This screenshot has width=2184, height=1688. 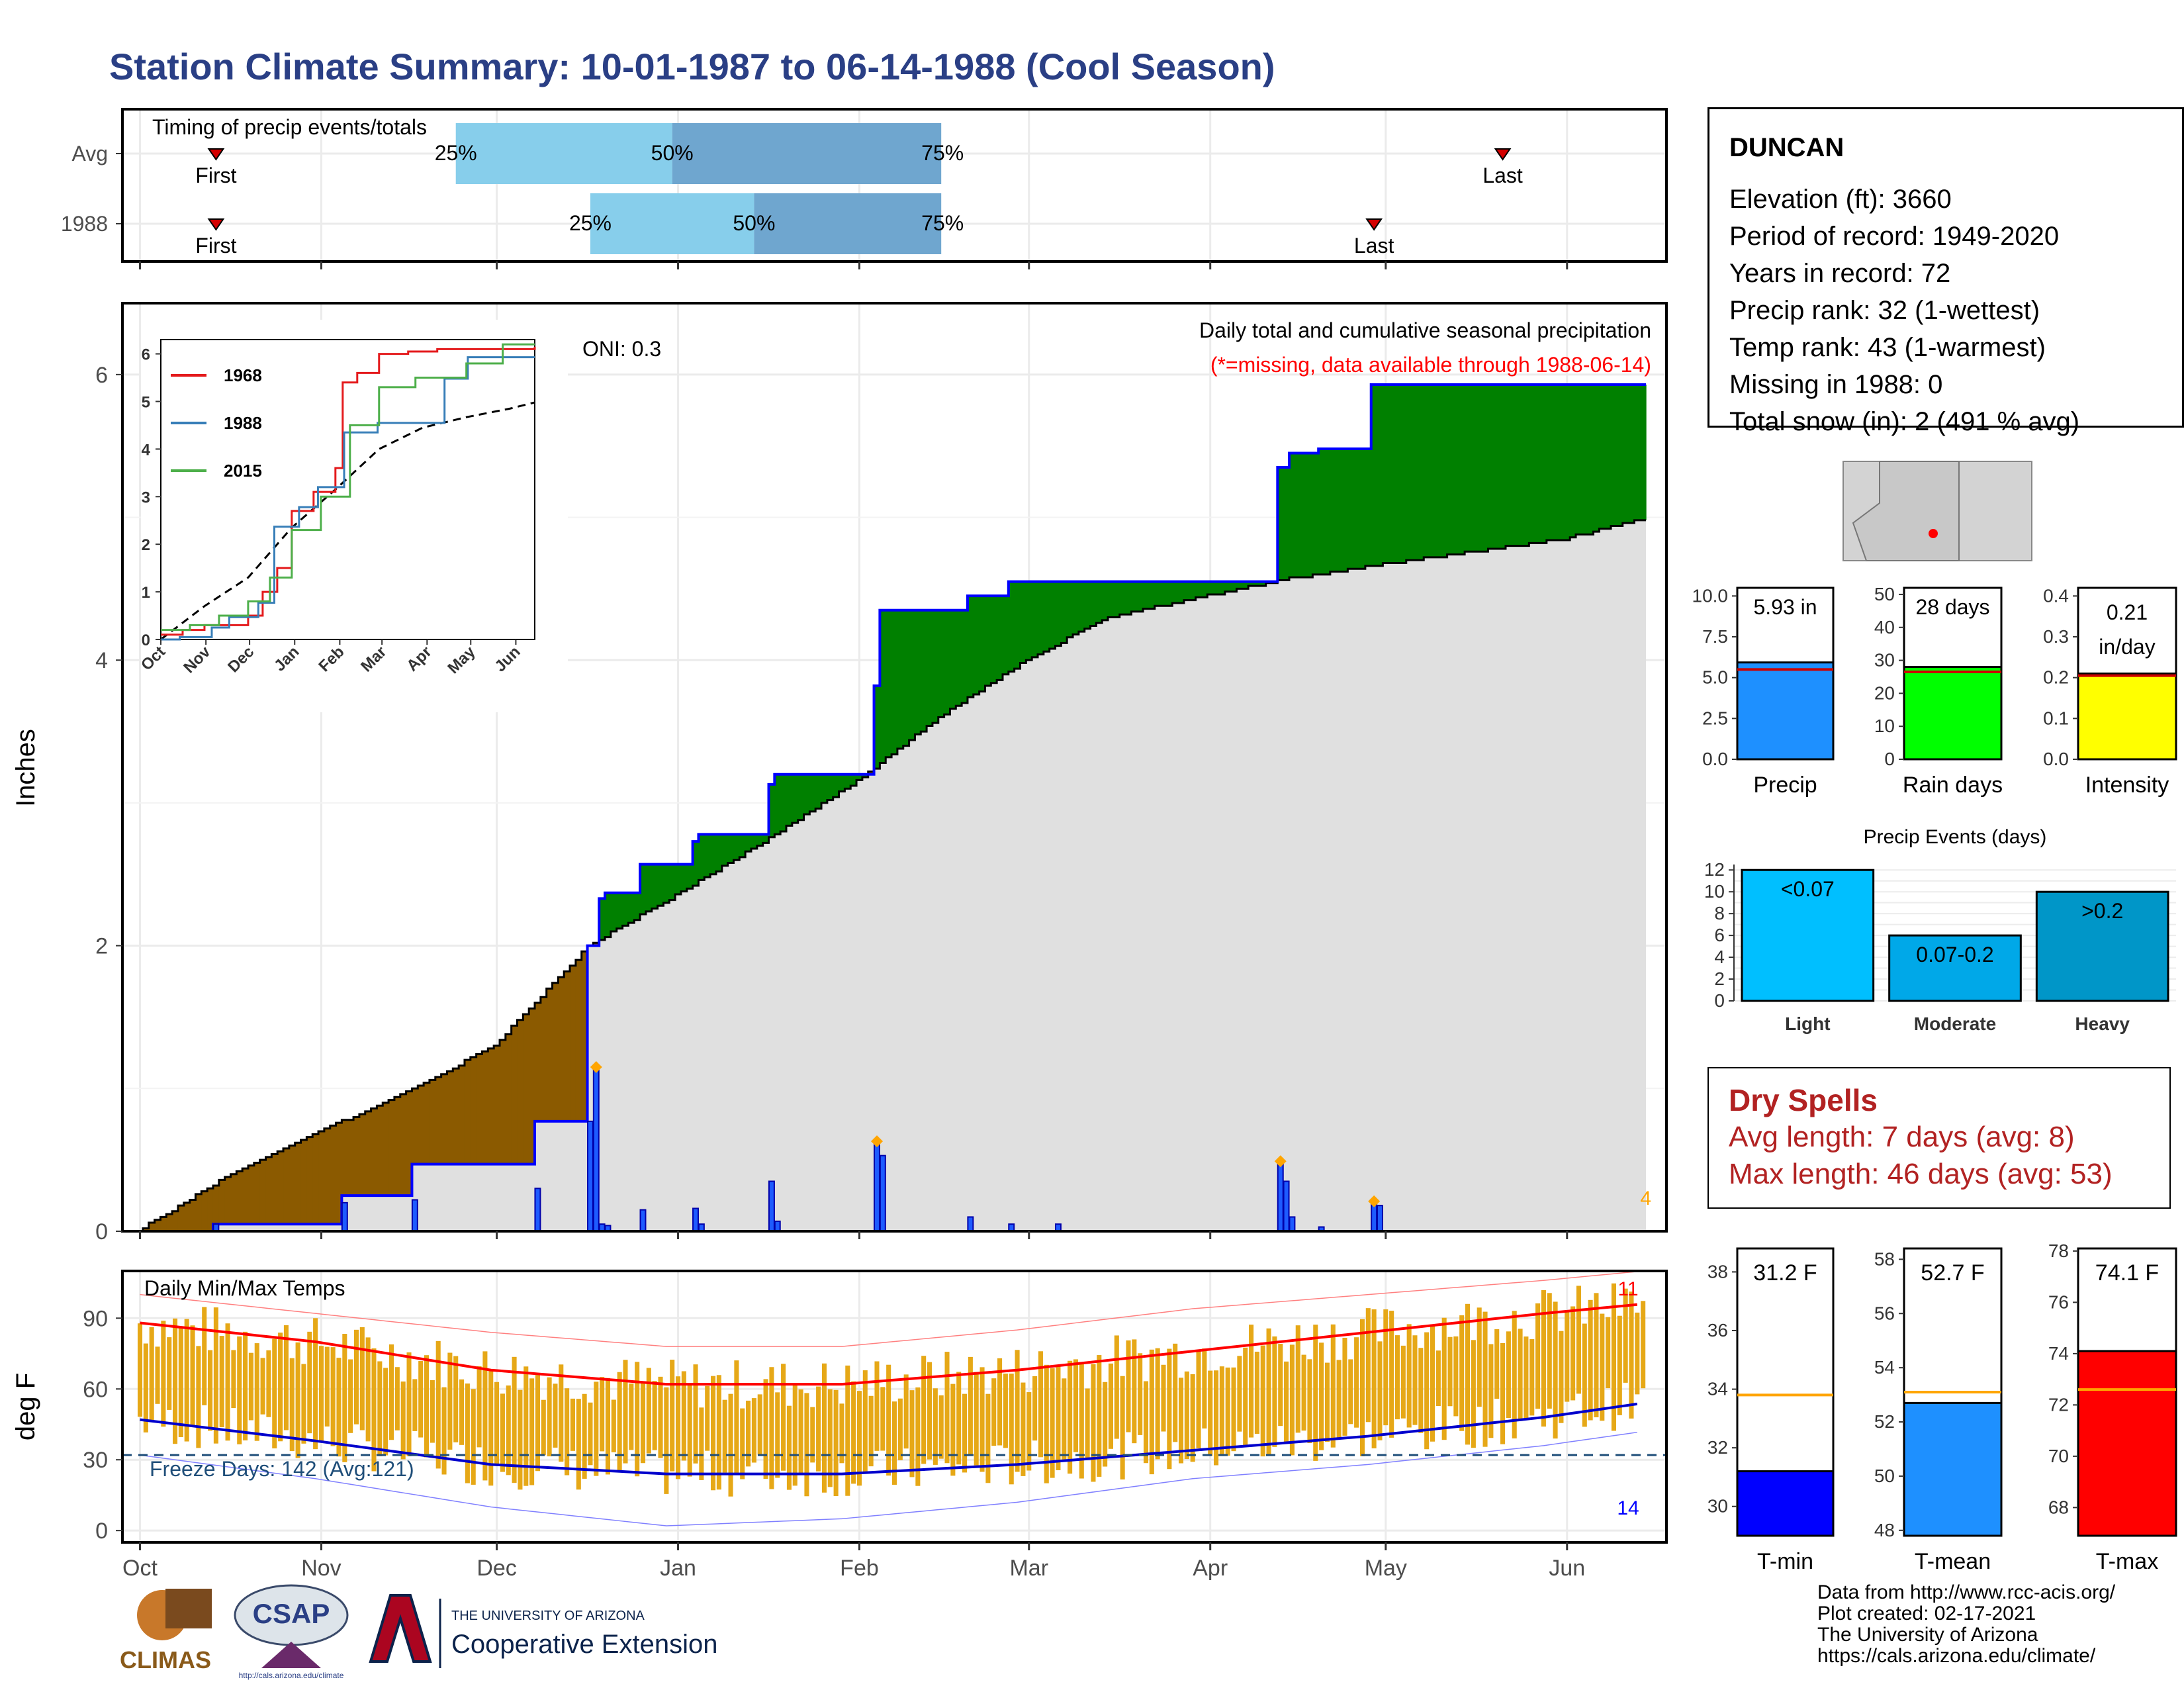 I want to click on record-precip-marker, so click(x=596, y=1066).